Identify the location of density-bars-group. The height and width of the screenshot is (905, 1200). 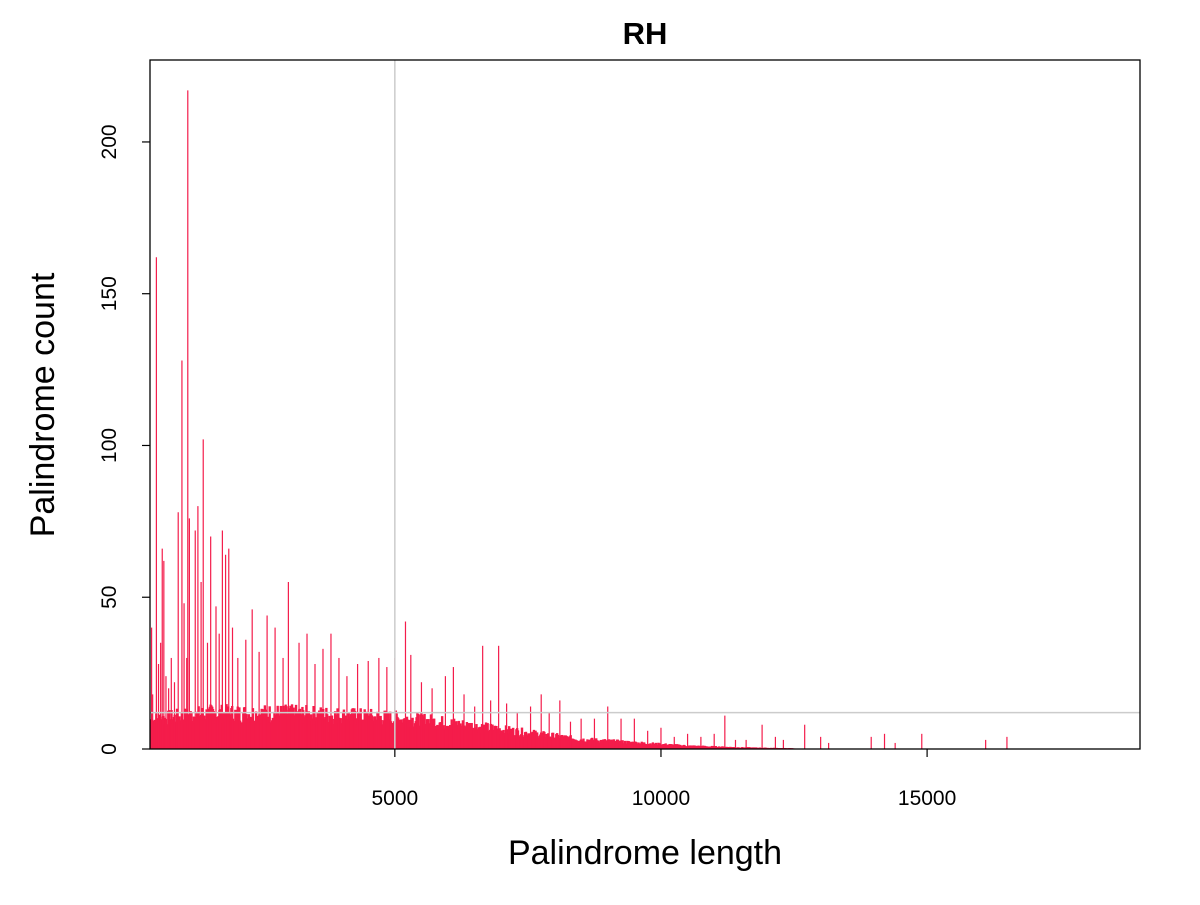
(472, 726).